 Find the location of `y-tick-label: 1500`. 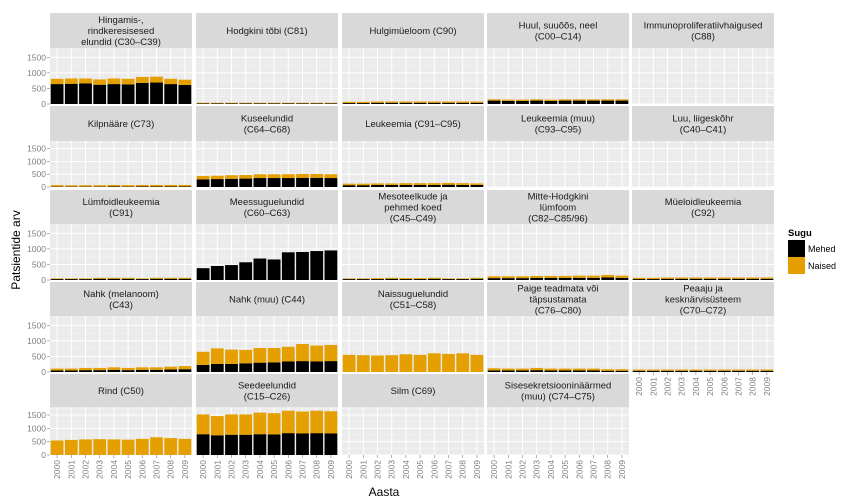

y-tick-label: 1500 is located at coordinates (36, 57).